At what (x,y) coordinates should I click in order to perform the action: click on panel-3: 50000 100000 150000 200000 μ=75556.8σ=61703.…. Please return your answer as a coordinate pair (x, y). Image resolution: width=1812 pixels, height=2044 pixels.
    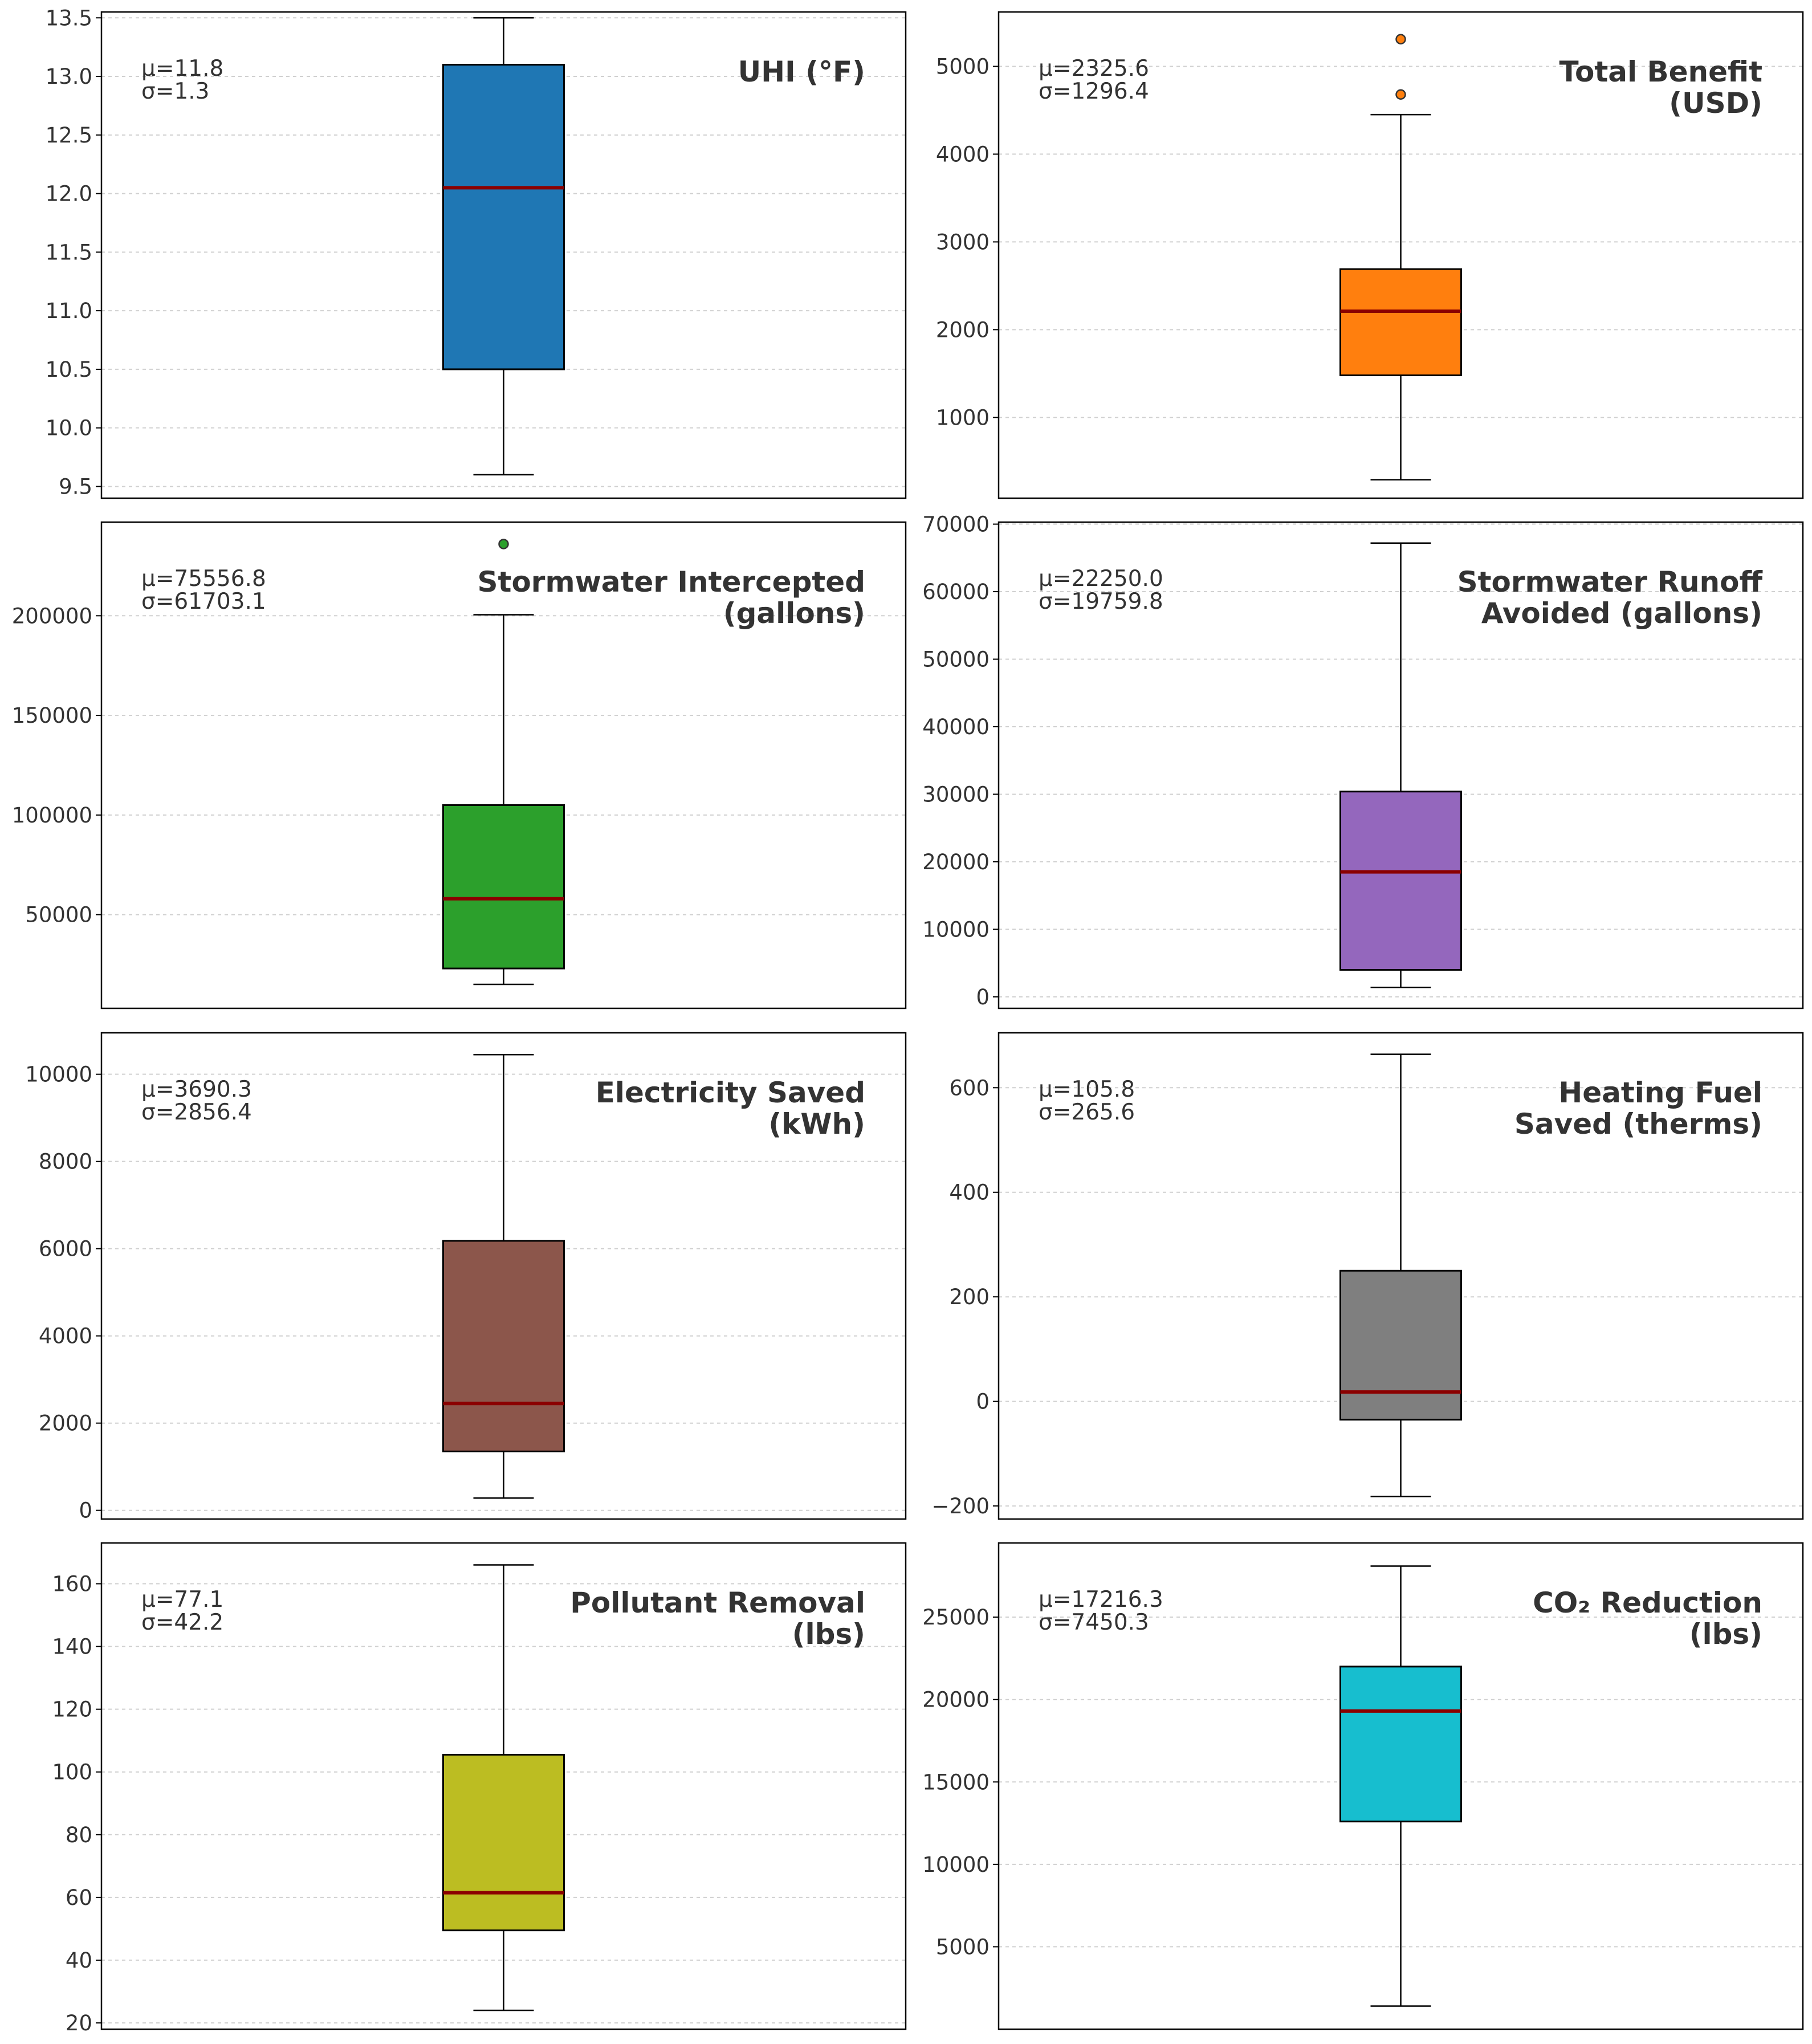
    Looking at the image, I should click on (459, 765).